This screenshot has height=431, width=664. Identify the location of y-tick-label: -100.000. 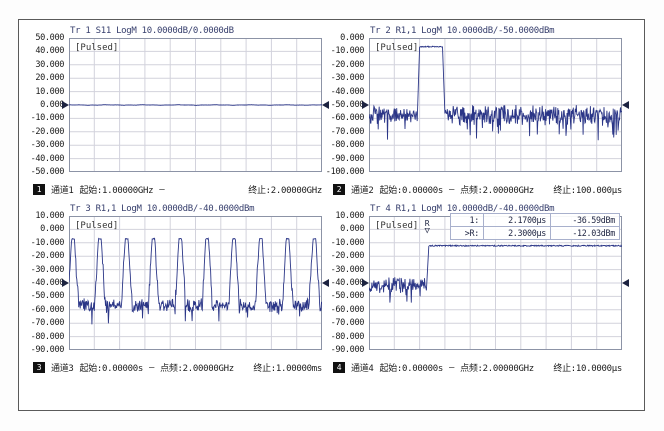
(345, 172).